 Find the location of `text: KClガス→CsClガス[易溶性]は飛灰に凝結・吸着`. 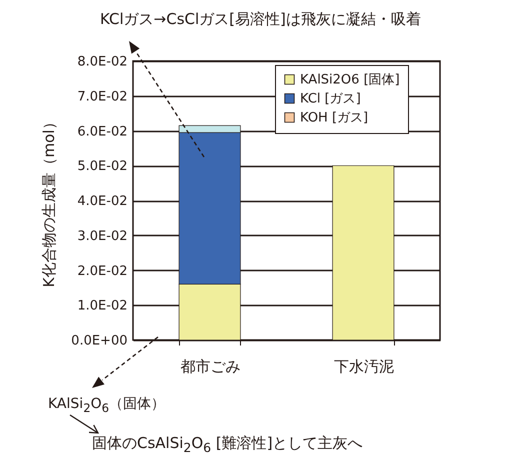

text: KClガス→CsClガス[易溶性]は飛灰に凝結・吸着 is located at coordinates (260, 19).